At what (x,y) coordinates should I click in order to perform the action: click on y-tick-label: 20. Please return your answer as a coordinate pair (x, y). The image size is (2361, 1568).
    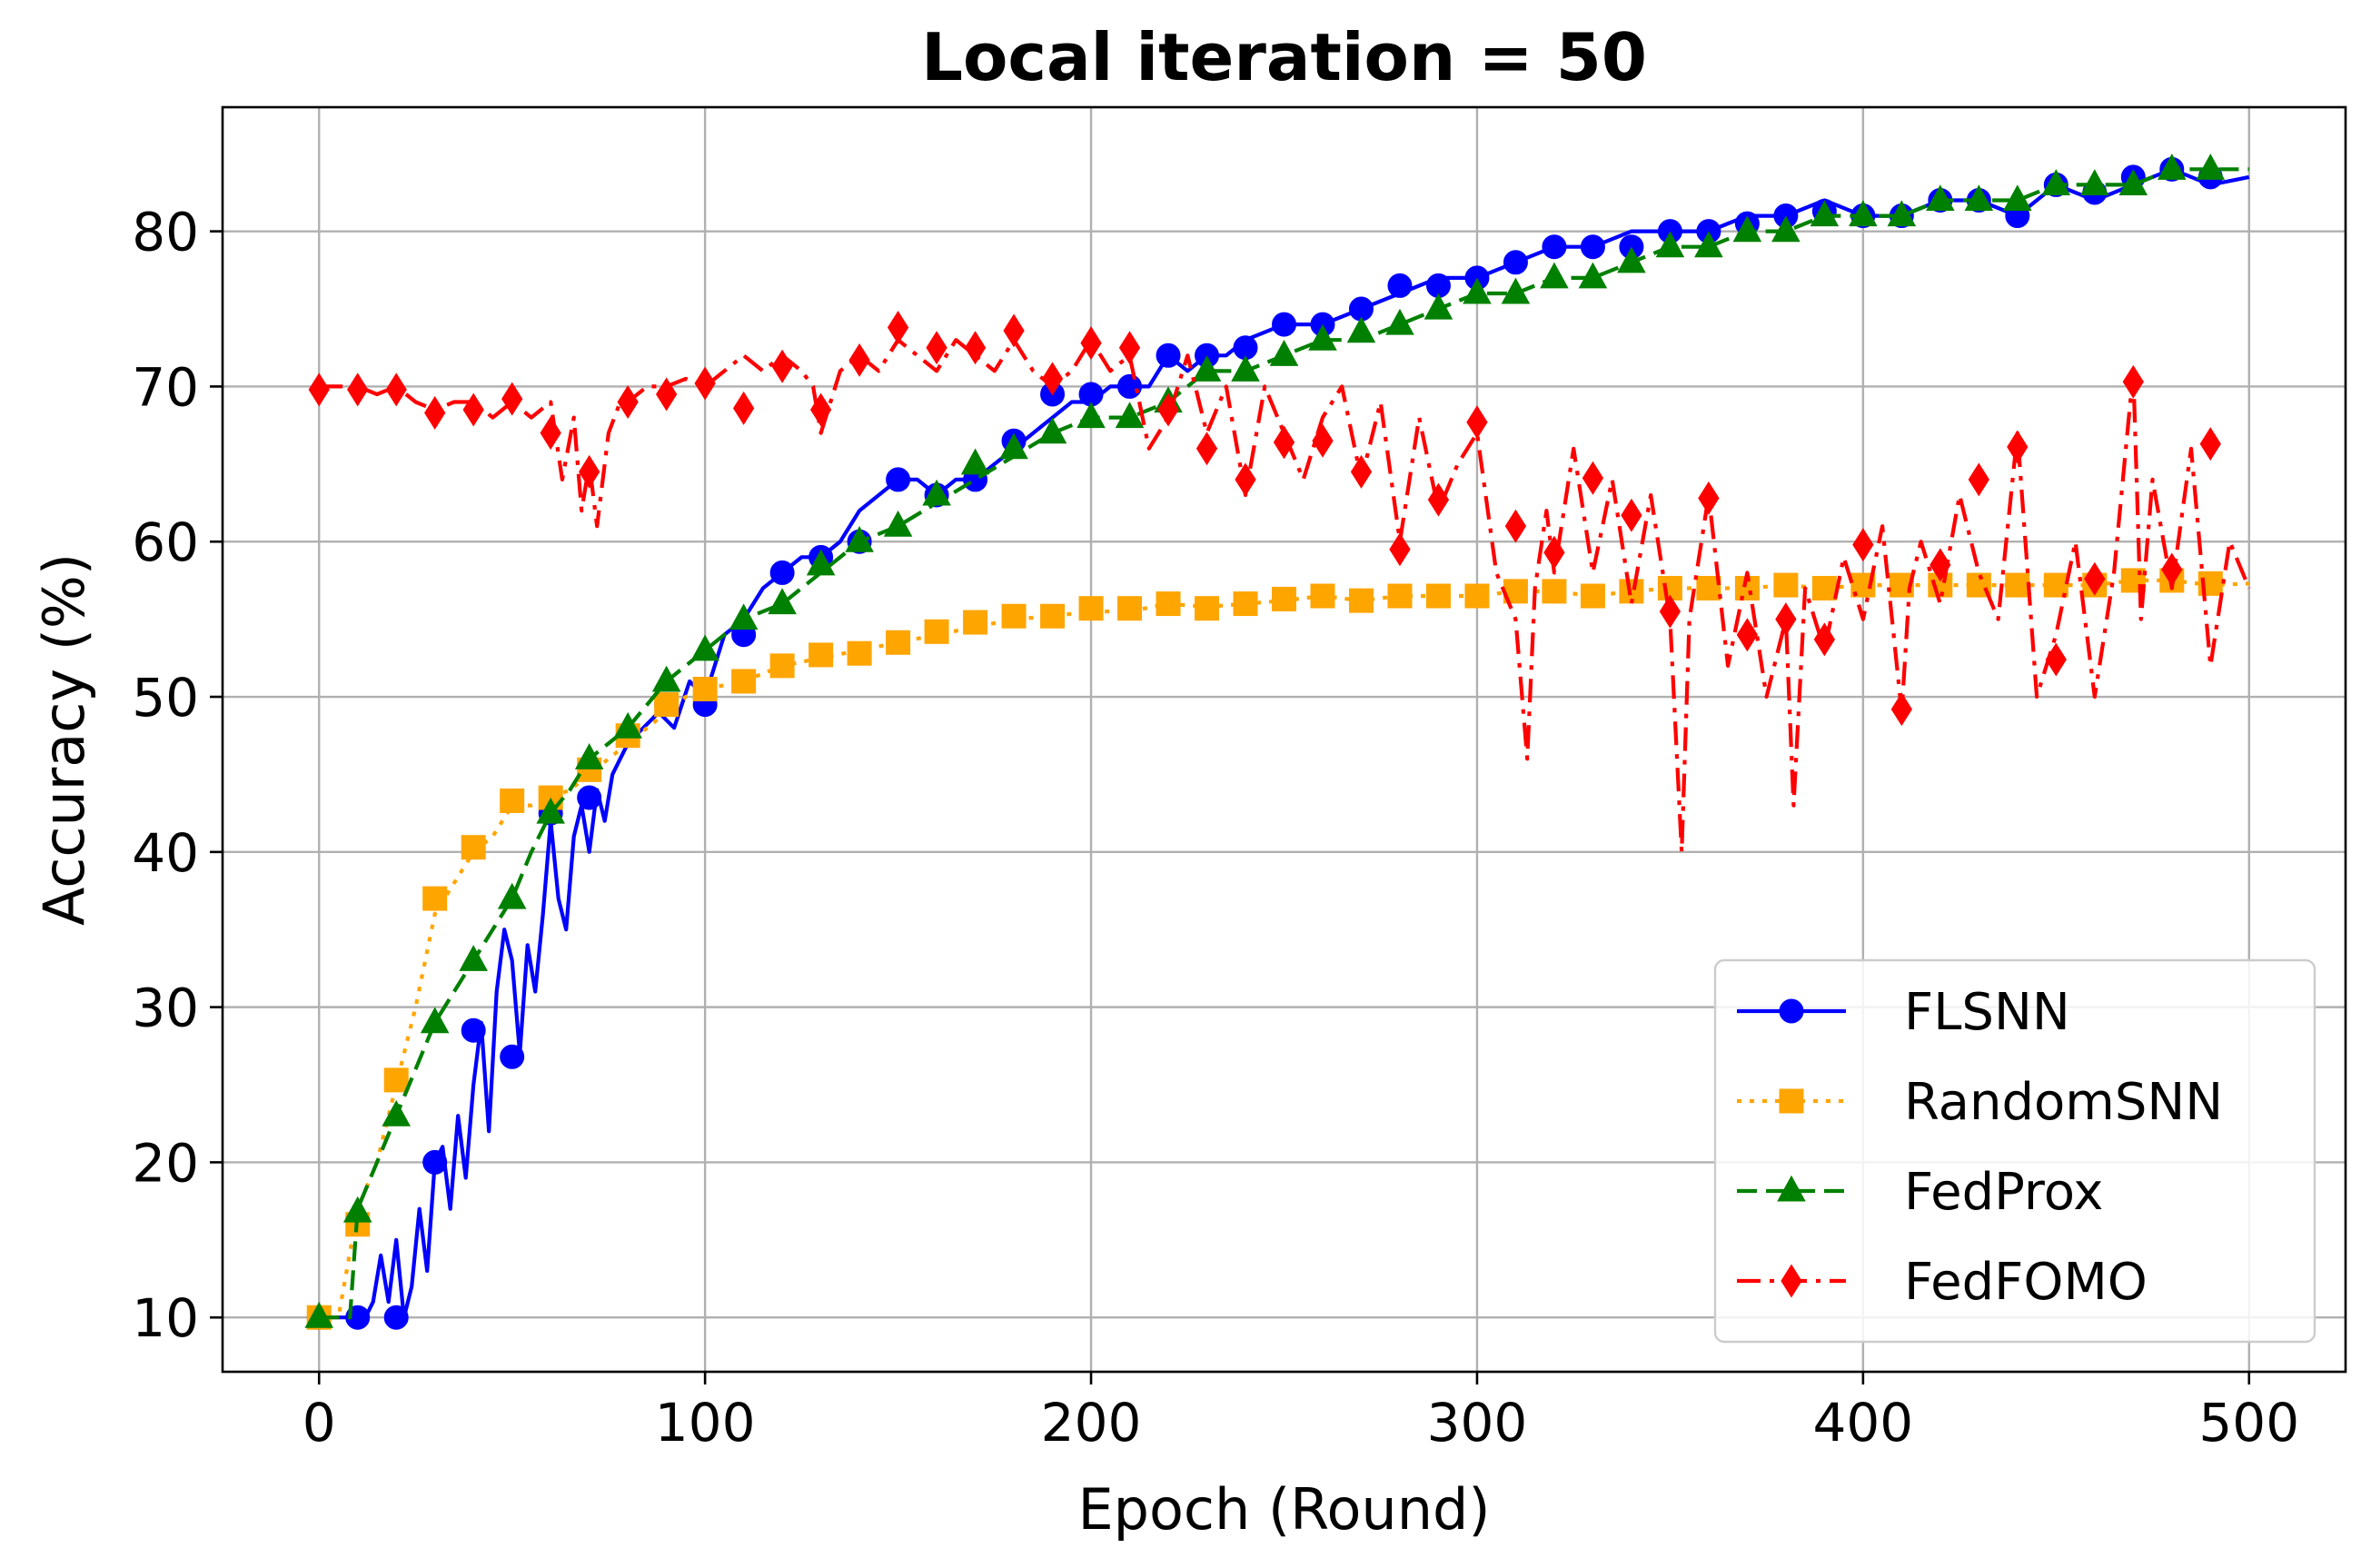
    Looking at the image, I should click on (165, 1163).